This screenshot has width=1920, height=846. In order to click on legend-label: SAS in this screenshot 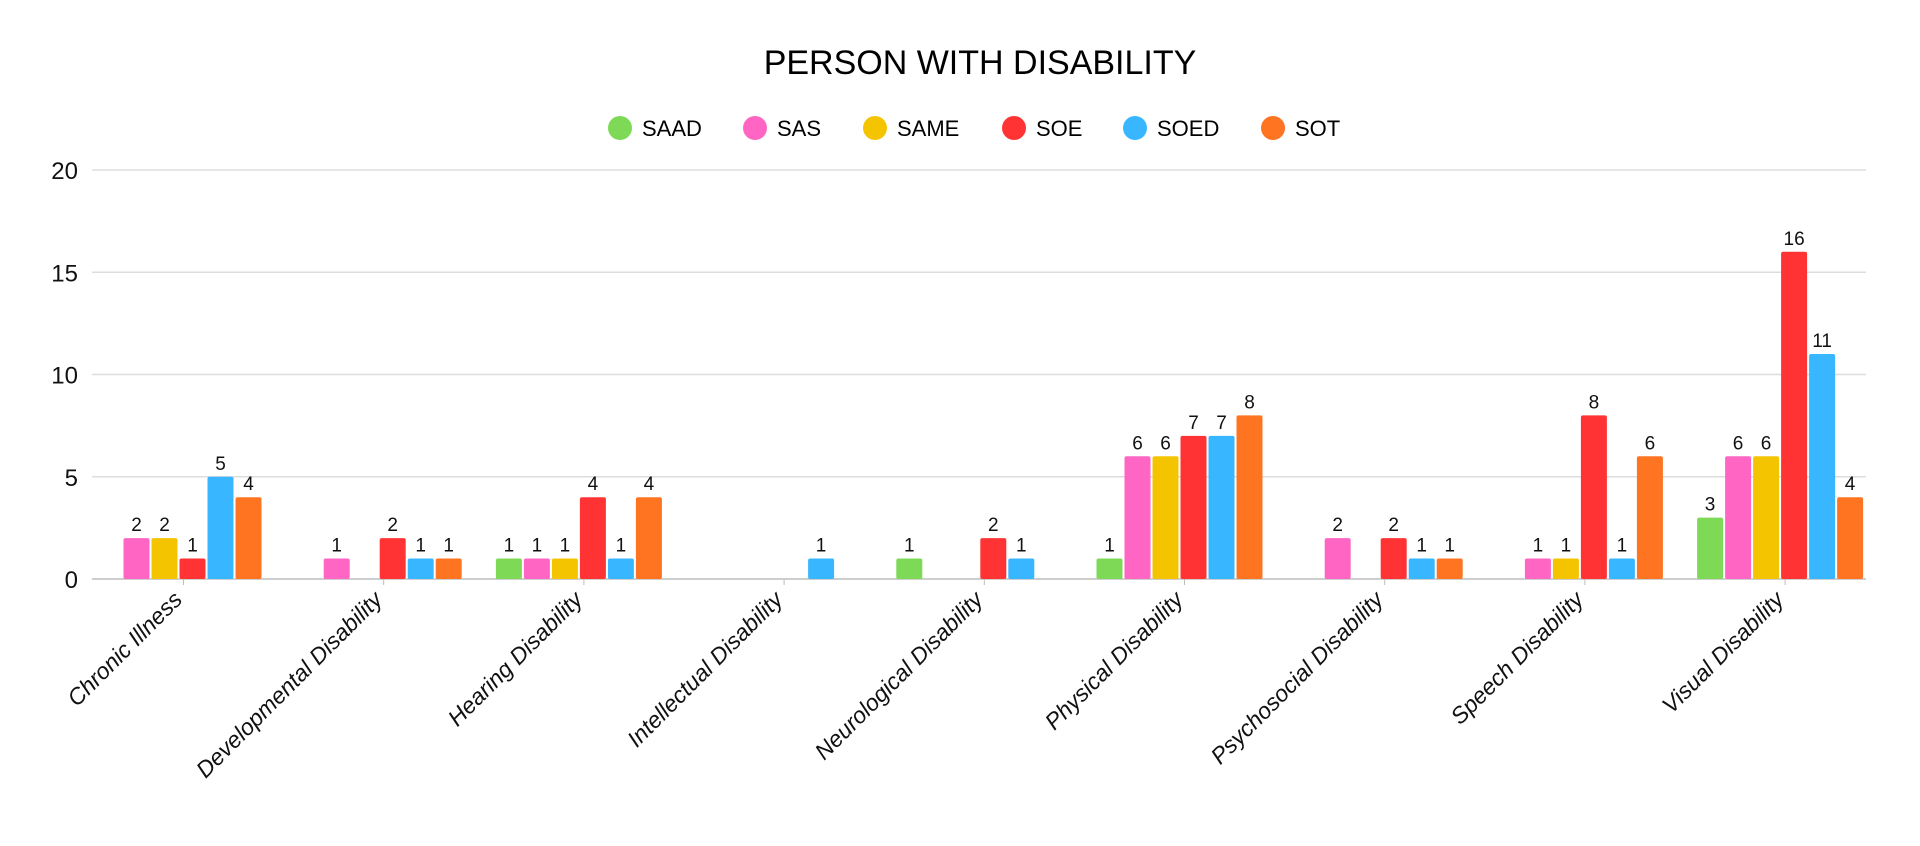, I will do `click(799, 128)`.